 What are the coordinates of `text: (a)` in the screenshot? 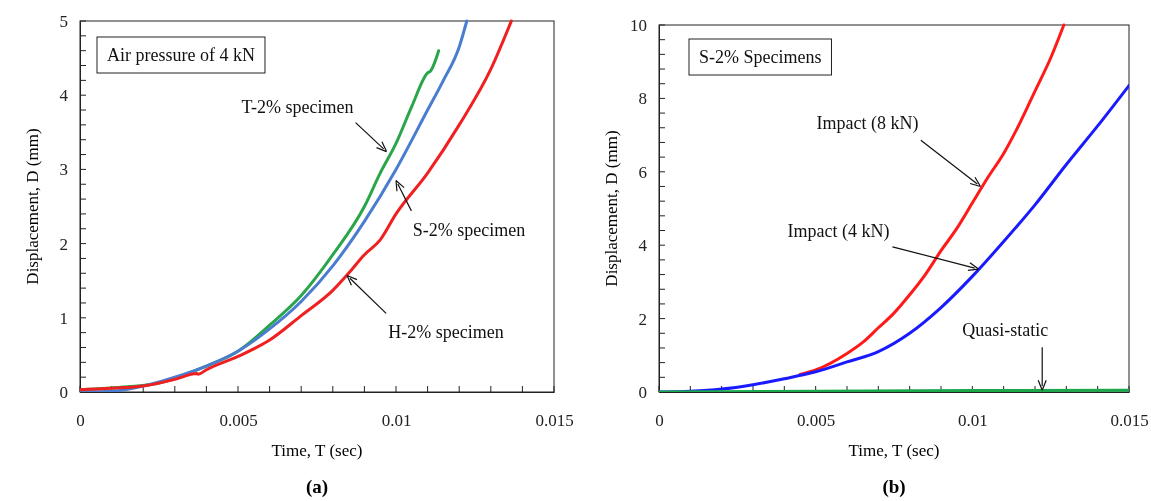 It's located at (317, 487).